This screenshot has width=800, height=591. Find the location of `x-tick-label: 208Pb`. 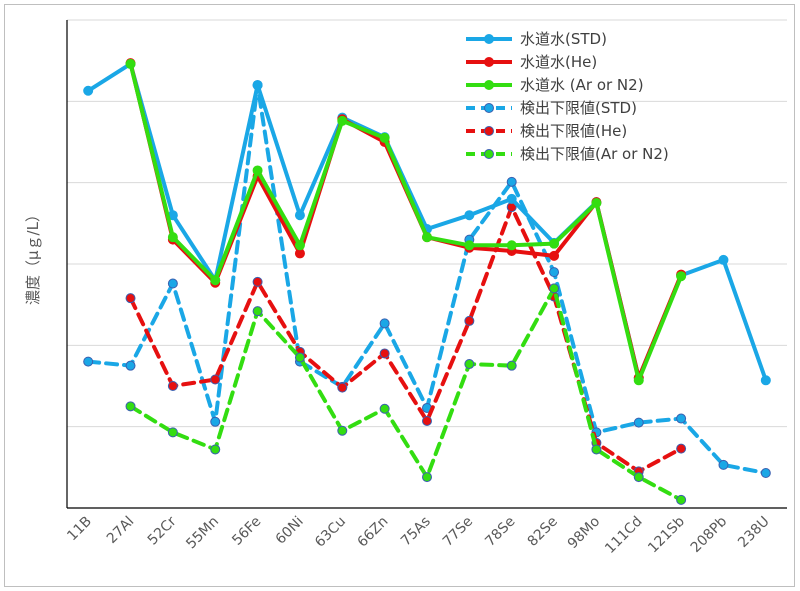

x-tick-label: 208Pb is located at coordinates (709, 534).